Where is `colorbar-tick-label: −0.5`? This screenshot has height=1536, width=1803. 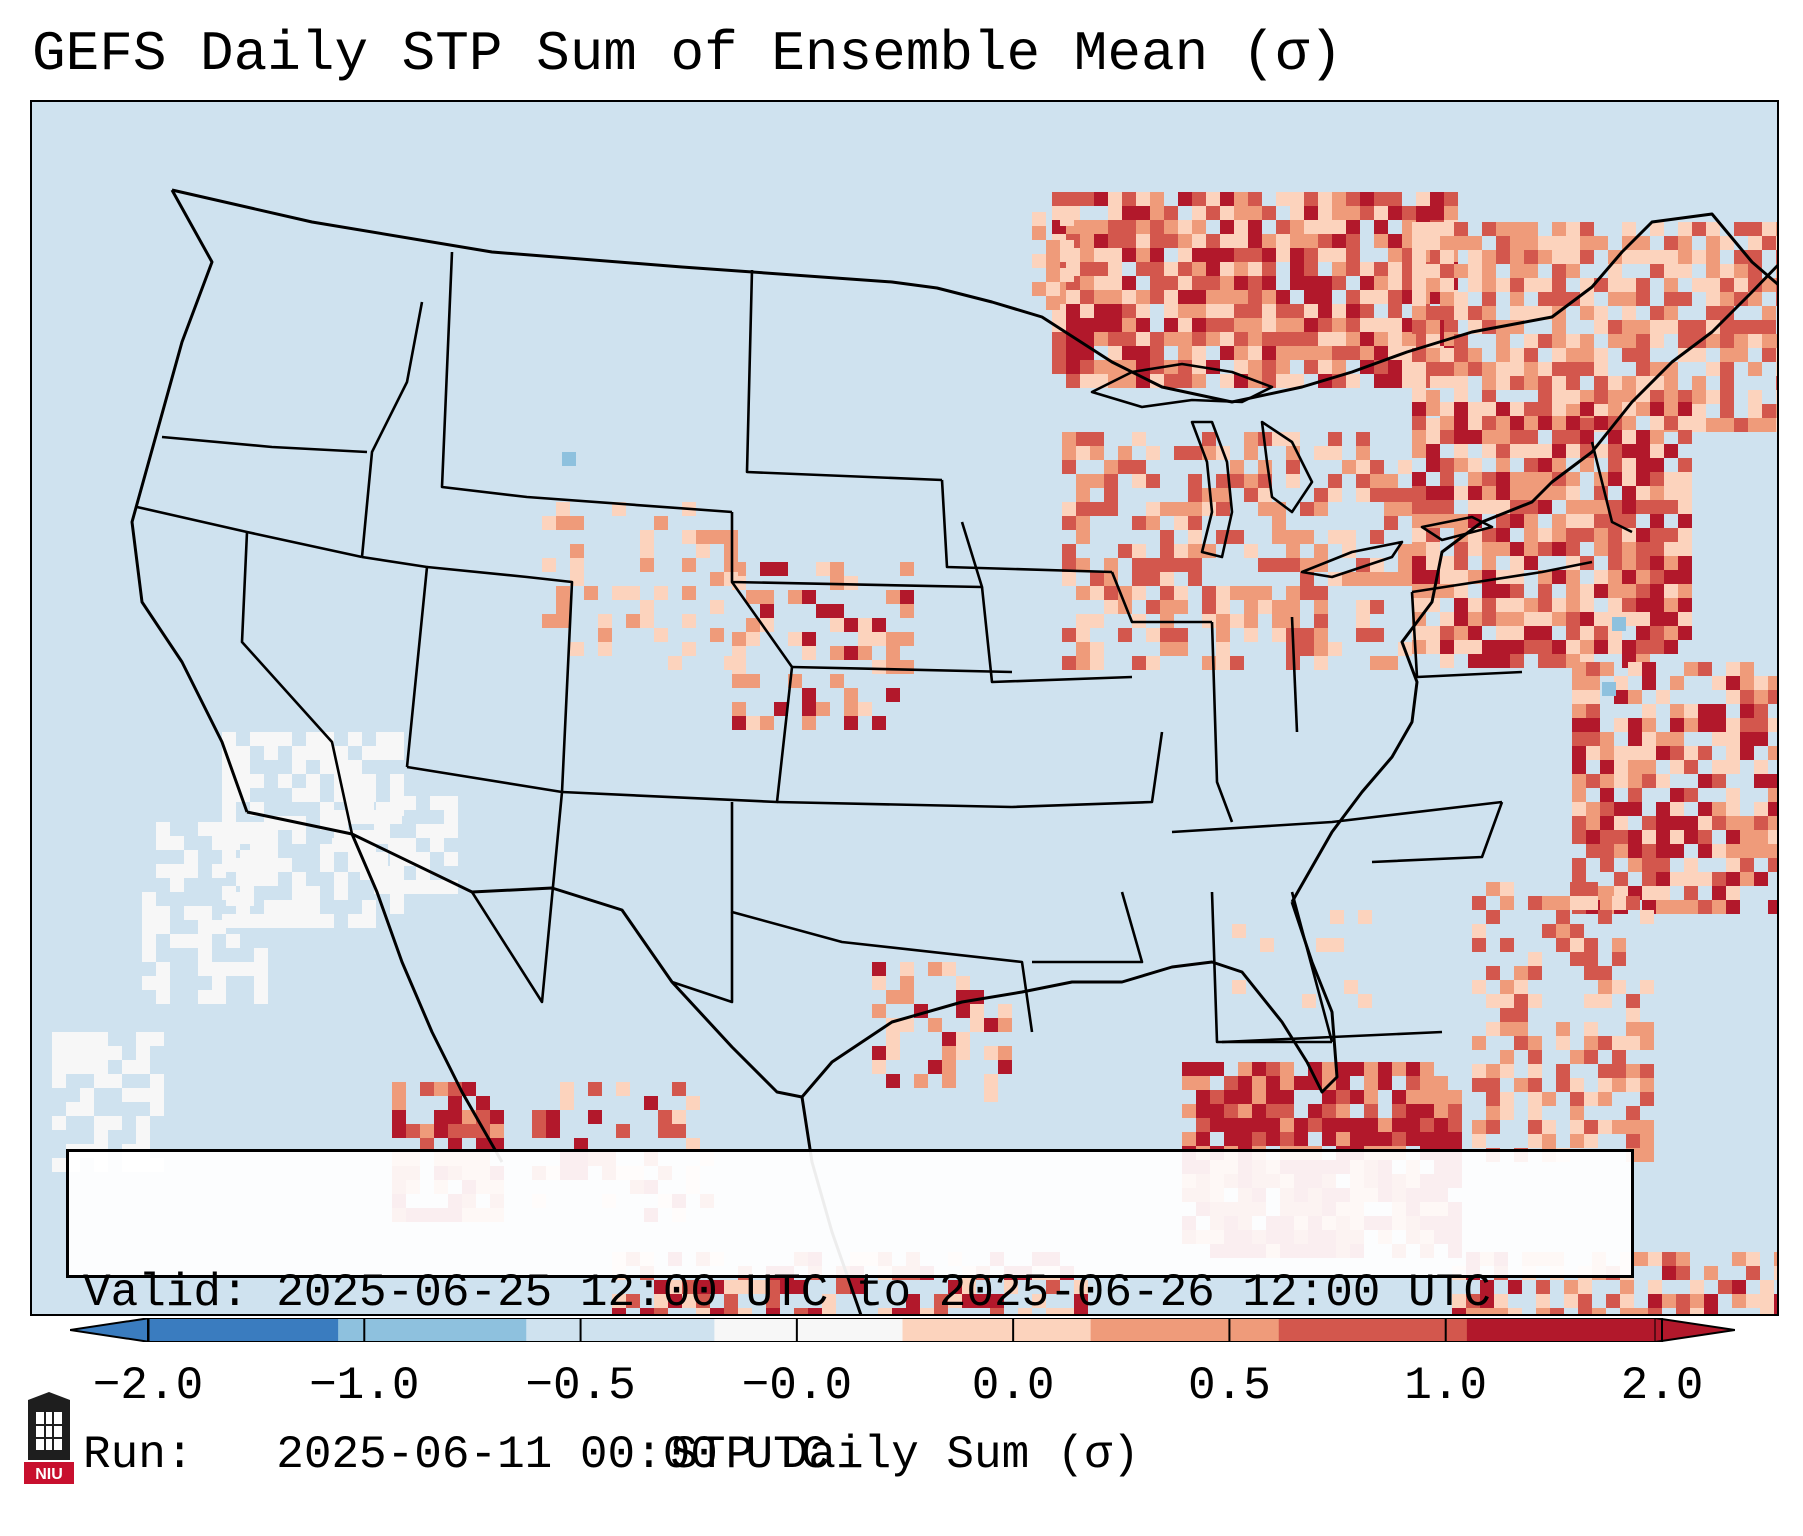 colorbar-tick-label: −0.5 is located at coordinates (580, 1386).